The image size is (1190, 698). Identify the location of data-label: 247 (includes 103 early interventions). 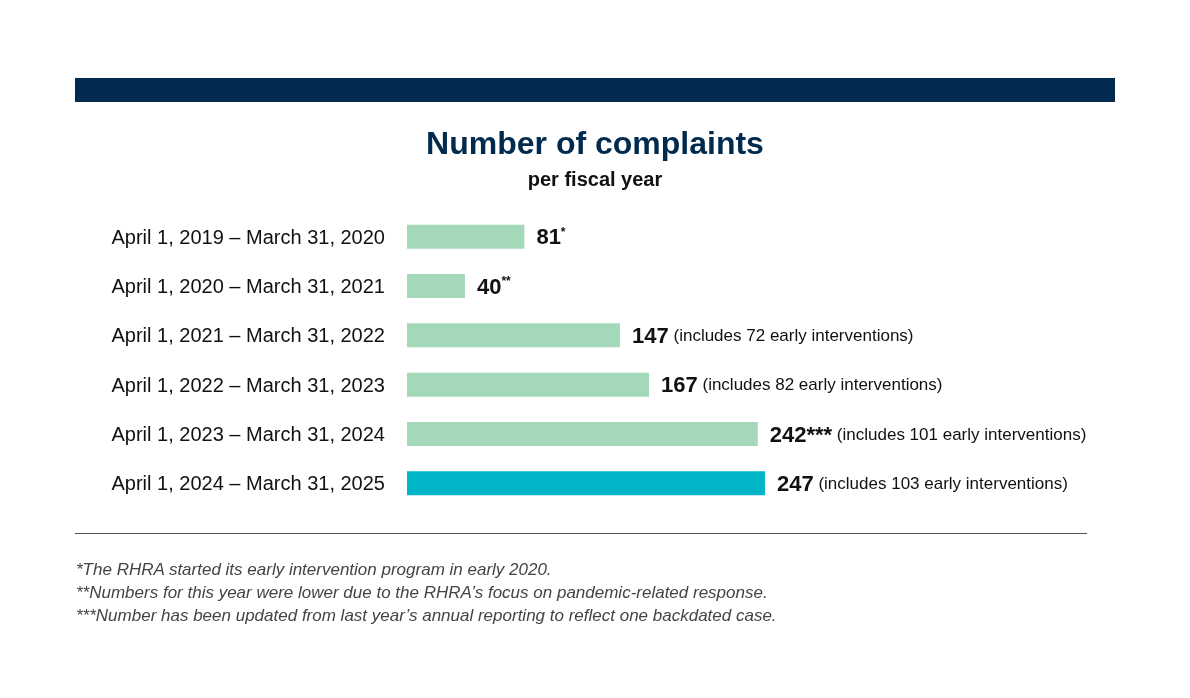
(922, 483).